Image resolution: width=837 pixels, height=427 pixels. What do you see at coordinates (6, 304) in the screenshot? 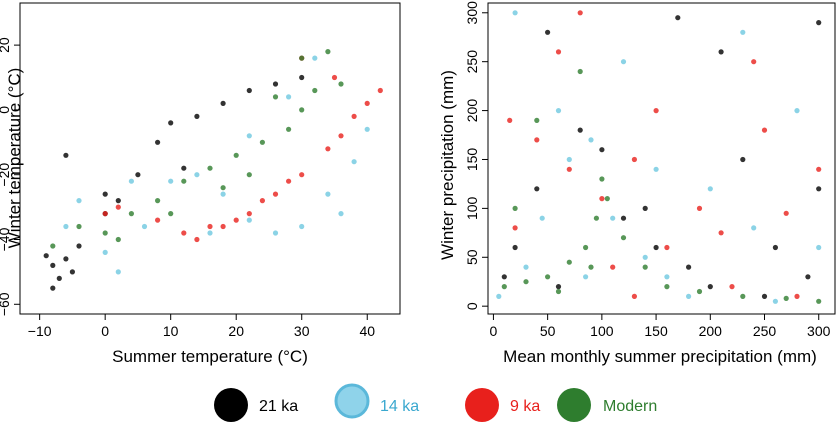
I see `left-y-tick-label: −60` at bounding box center [6, 304].